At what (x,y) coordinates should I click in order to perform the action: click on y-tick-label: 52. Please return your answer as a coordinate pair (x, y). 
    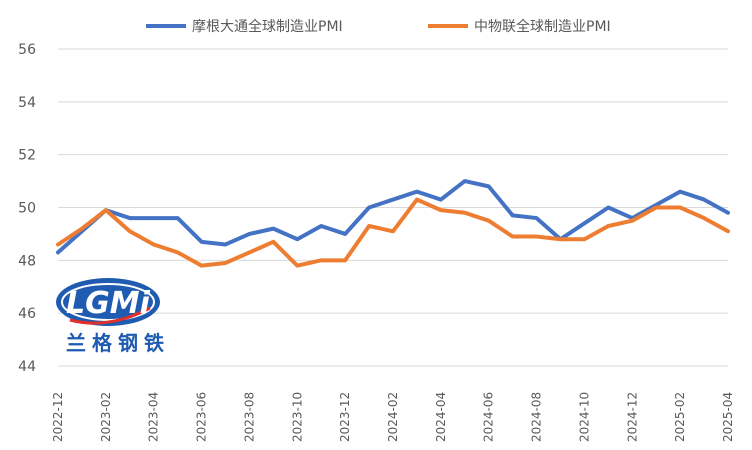
    Looking at the image, I should click on (27, 156).